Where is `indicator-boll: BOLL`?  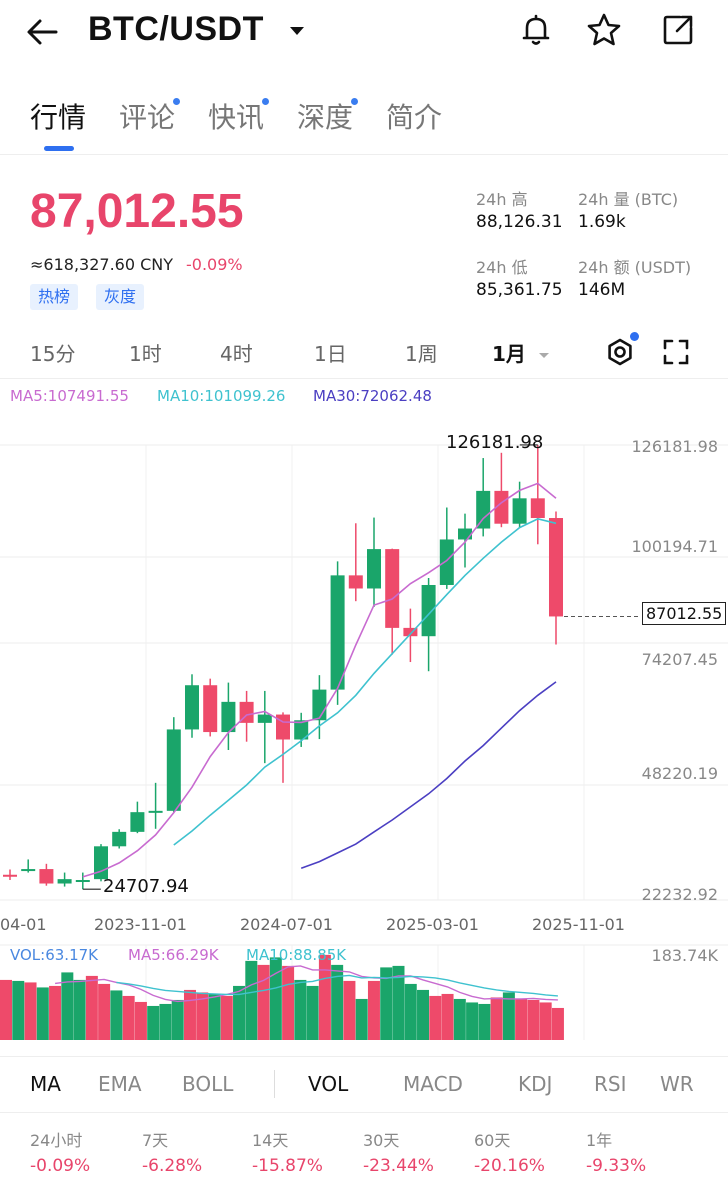 indicator-boll: BOLL is located at coordinates (208, 1084).